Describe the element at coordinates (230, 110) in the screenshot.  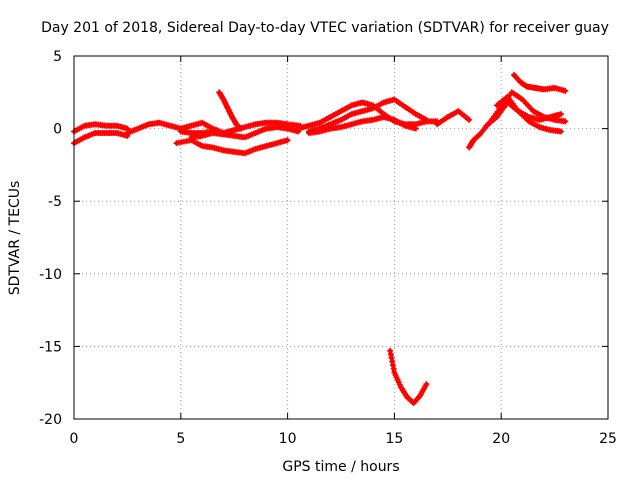
I see `series-track-g` at that location.